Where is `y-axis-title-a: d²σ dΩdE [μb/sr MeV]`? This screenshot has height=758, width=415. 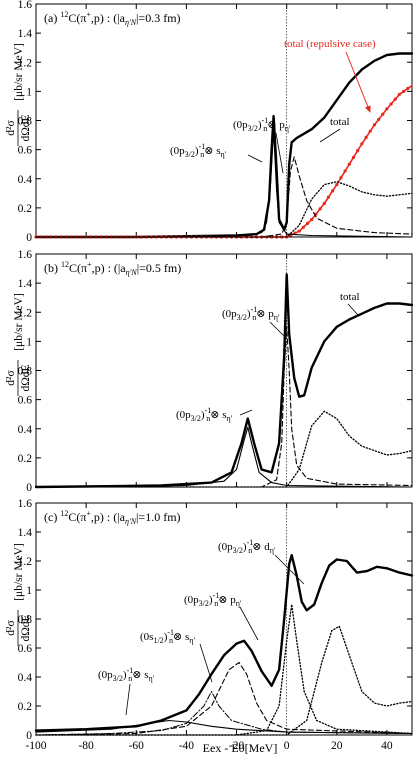
y-axis-title-a: d²σ dΩdE [μb/sr MeV] is located at coordinates (18, 94).